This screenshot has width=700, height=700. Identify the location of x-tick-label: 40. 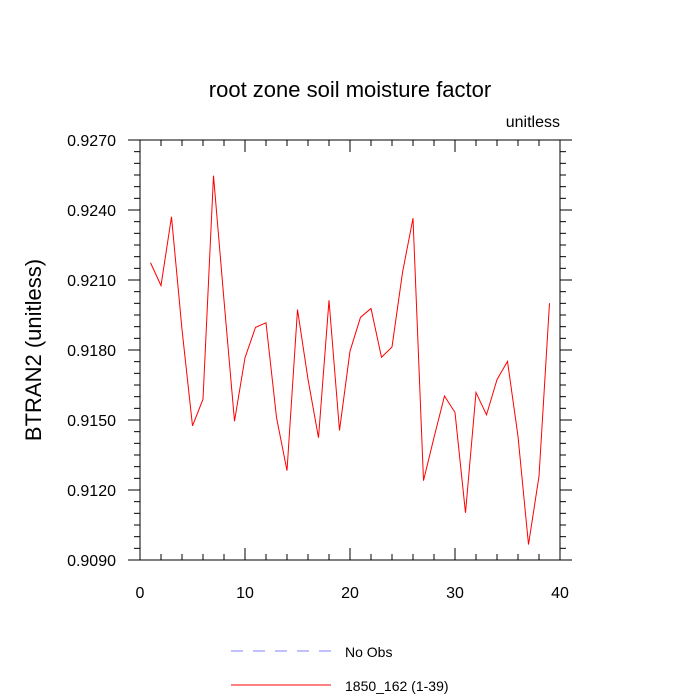
(560, 593).